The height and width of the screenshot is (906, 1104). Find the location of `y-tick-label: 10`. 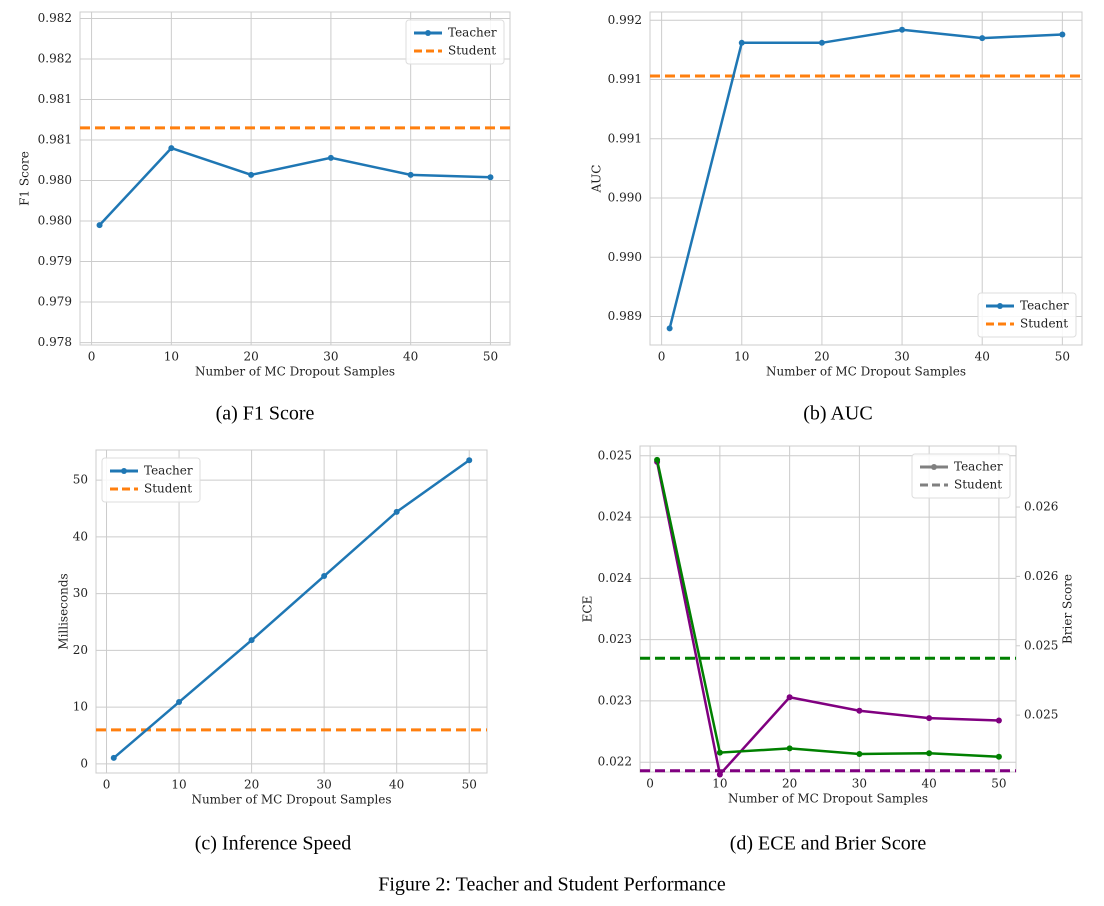

y-tick-label: 10 is located at coordinates (80, 707).